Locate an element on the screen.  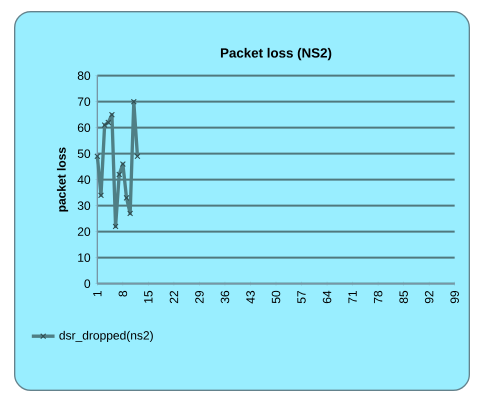
x-tick-label: 15 is located at coordinates (148, 296).